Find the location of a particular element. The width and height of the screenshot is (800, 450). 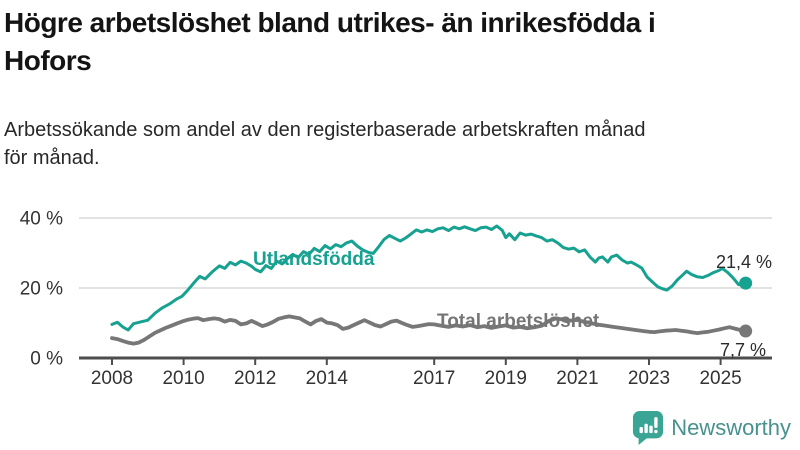

y-tick-label: 0 % is located at coordinates (46, 359).